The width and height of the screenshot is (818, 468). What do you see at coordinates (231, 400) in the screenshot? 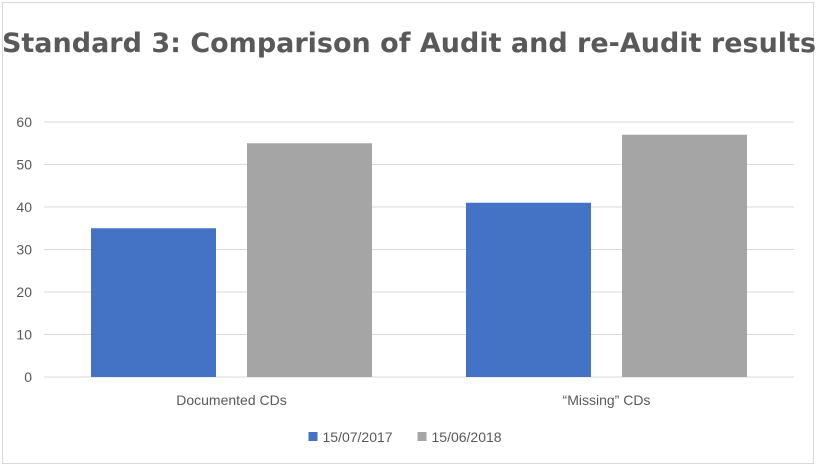
I see `x-category-label: Documented CDs` at bounding box center [231, 400].